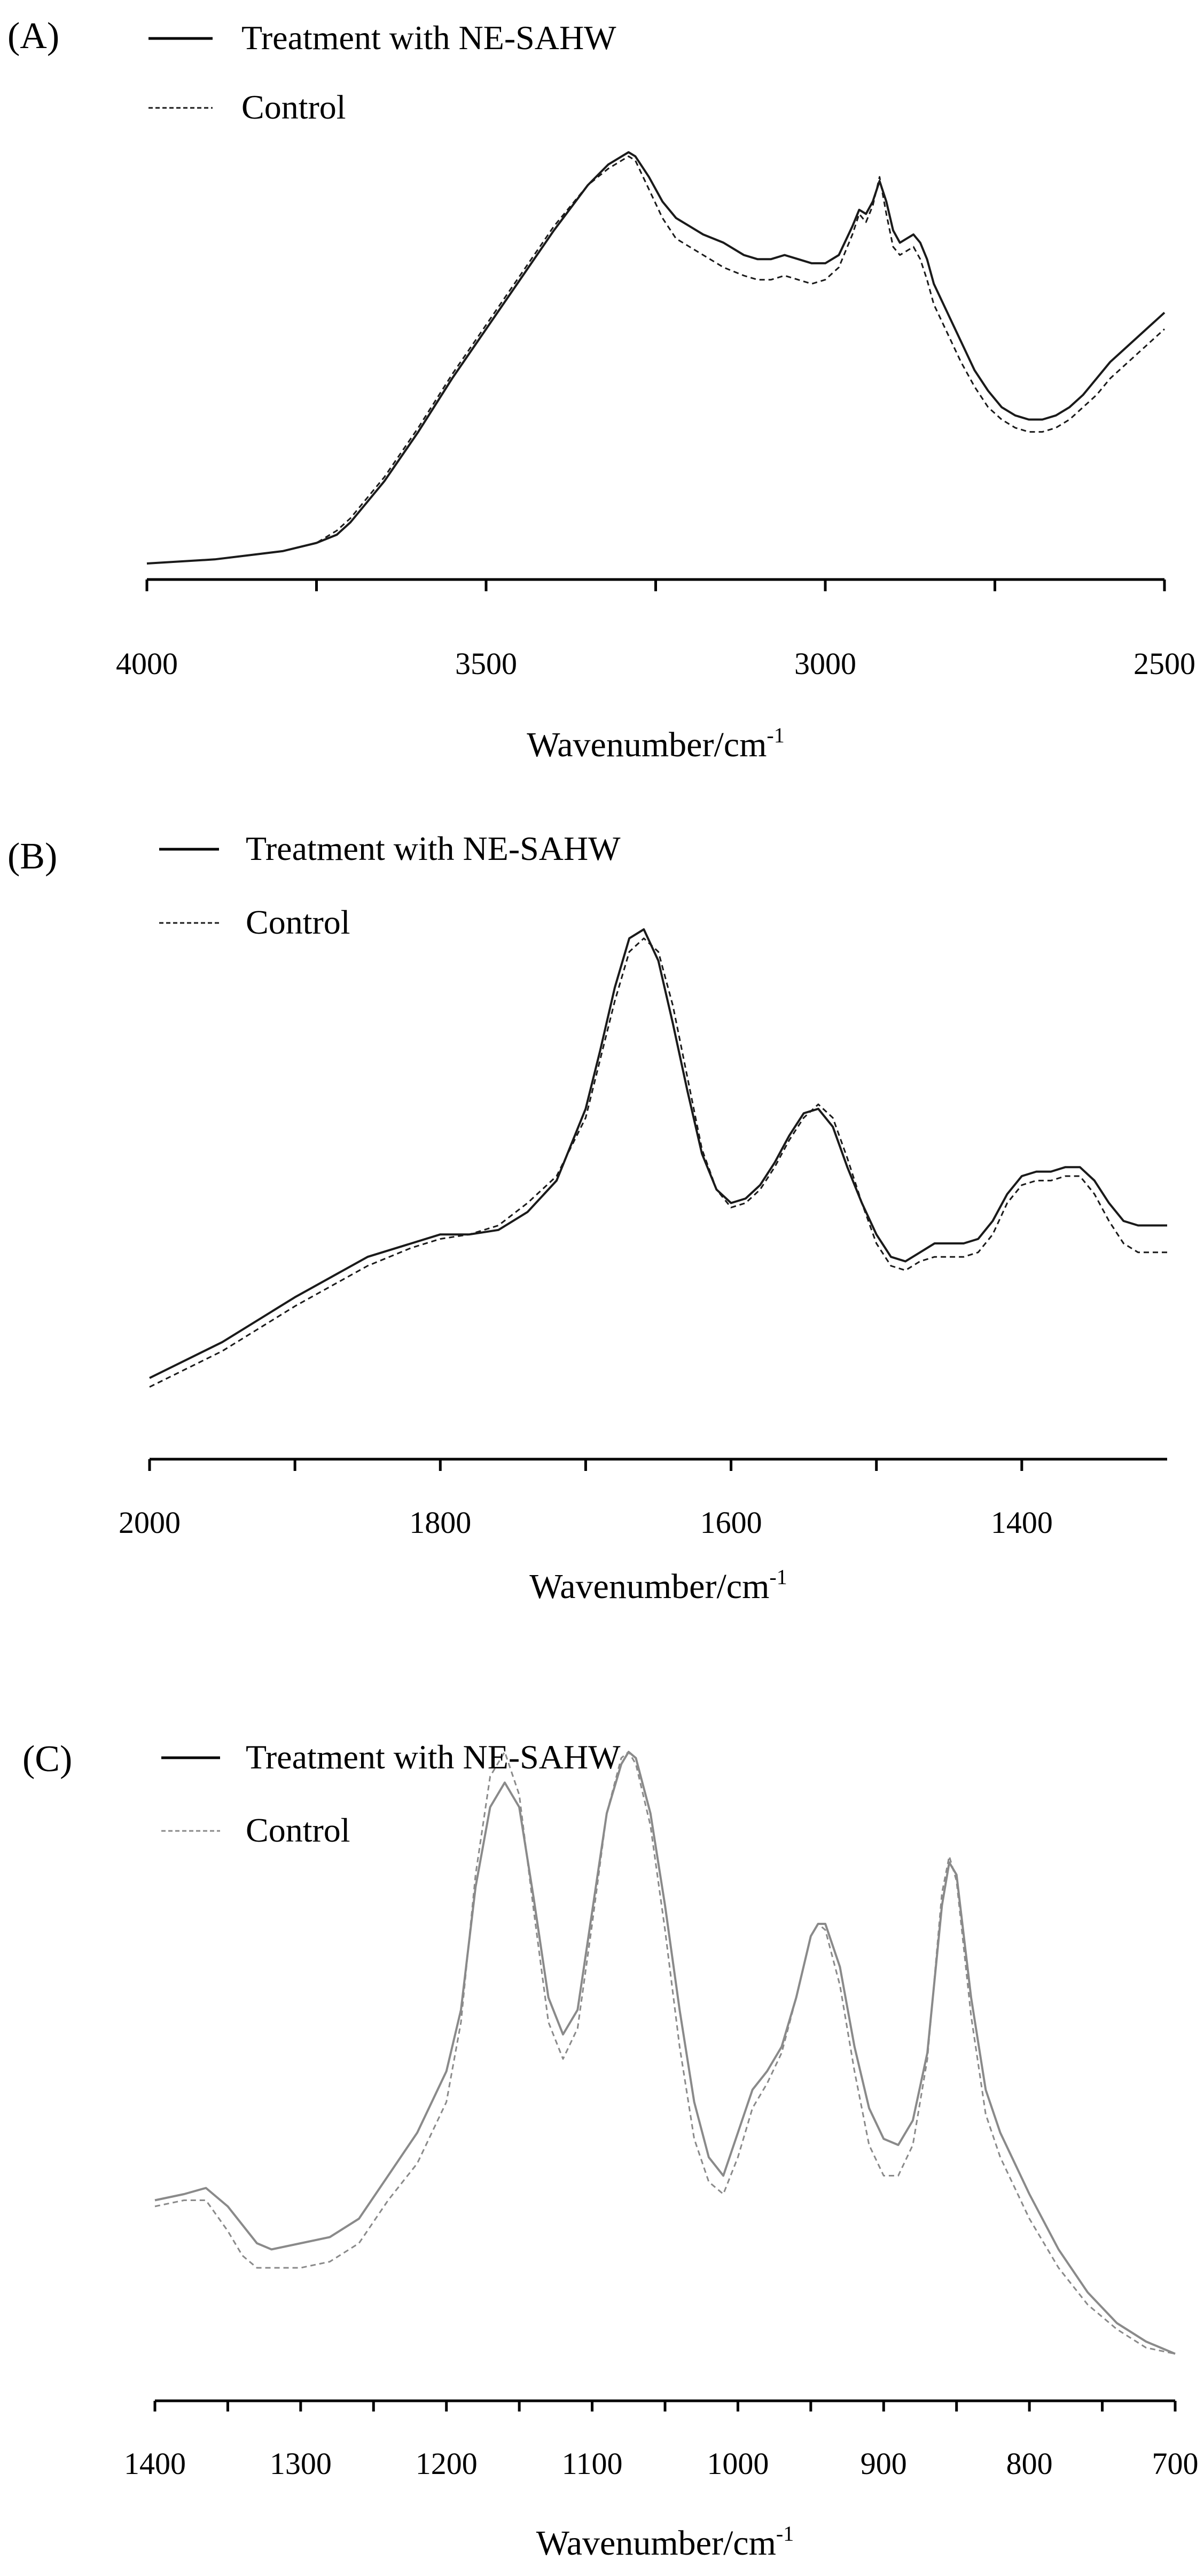 This screenshot has height=2576, width=1204. I want to click on x-tick-label: 1300, so click(301, 2463).